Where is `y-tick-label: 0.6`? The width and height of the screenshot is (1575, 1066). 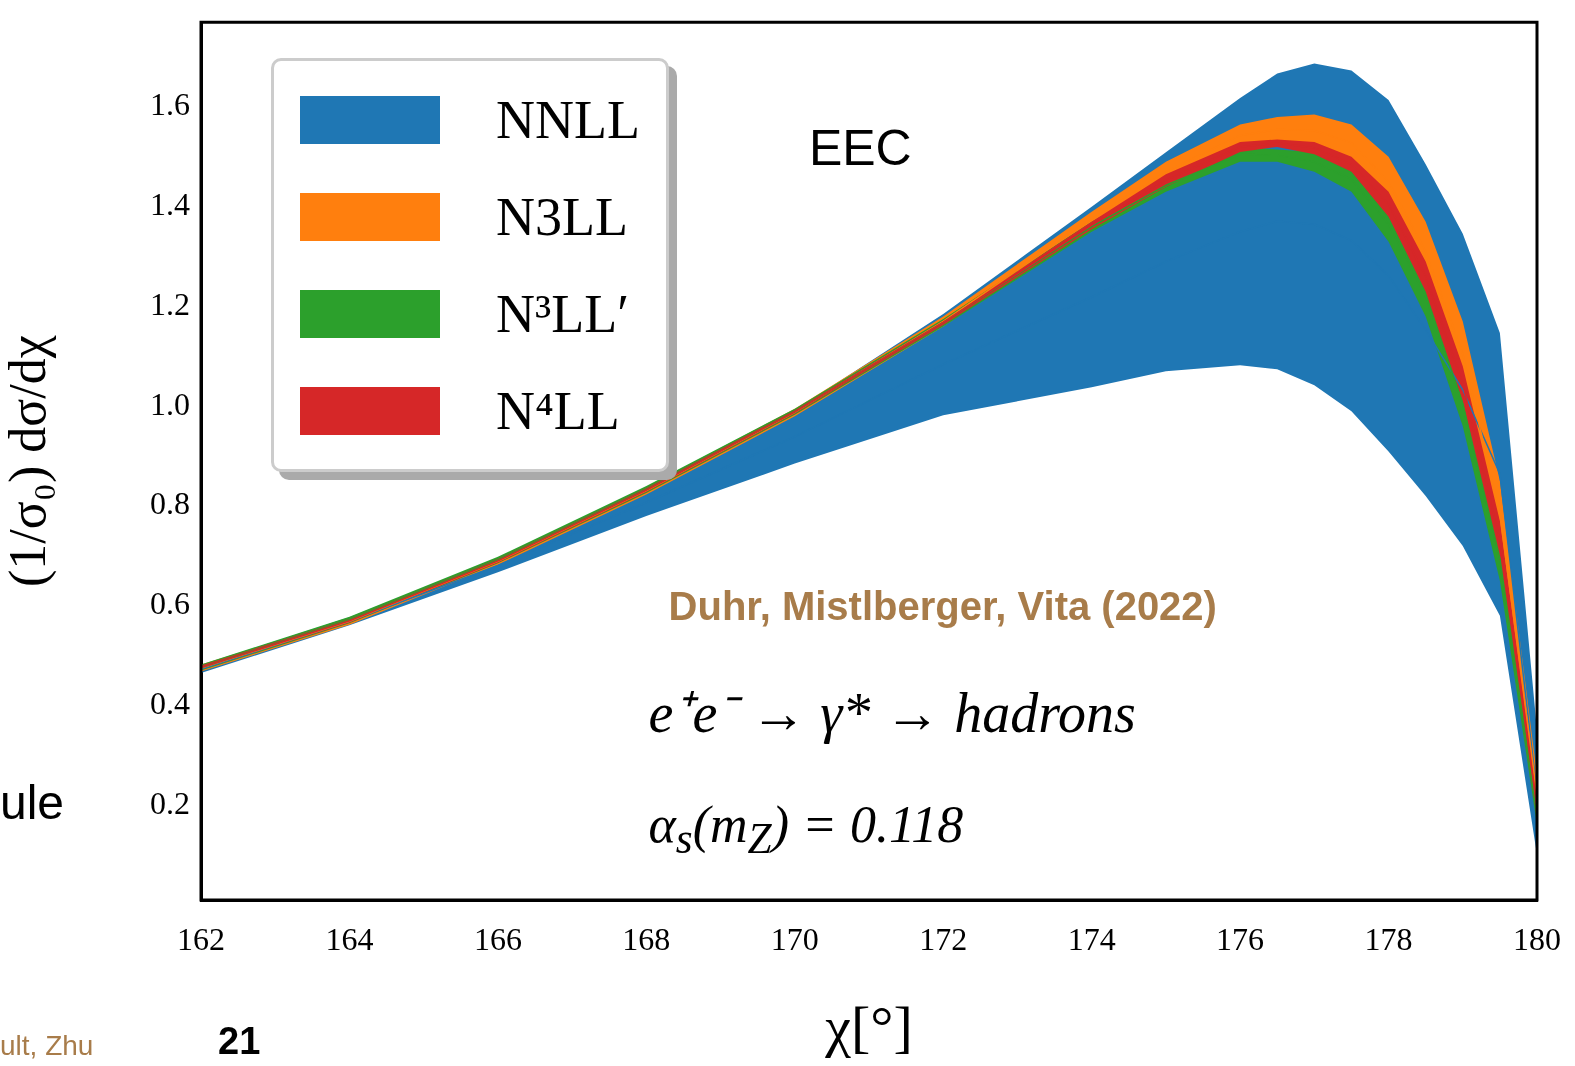
y-tick-label: 0.6 is located at coordinates (170, 603).